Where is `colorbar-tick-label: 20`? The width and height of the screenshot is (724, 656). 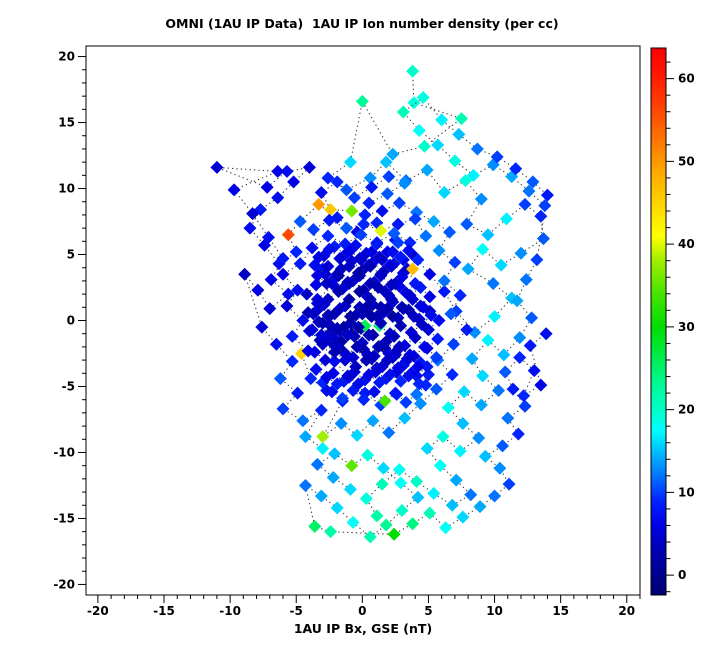
colorbar-tick-label: 20 is located at coordinates (686, 410).